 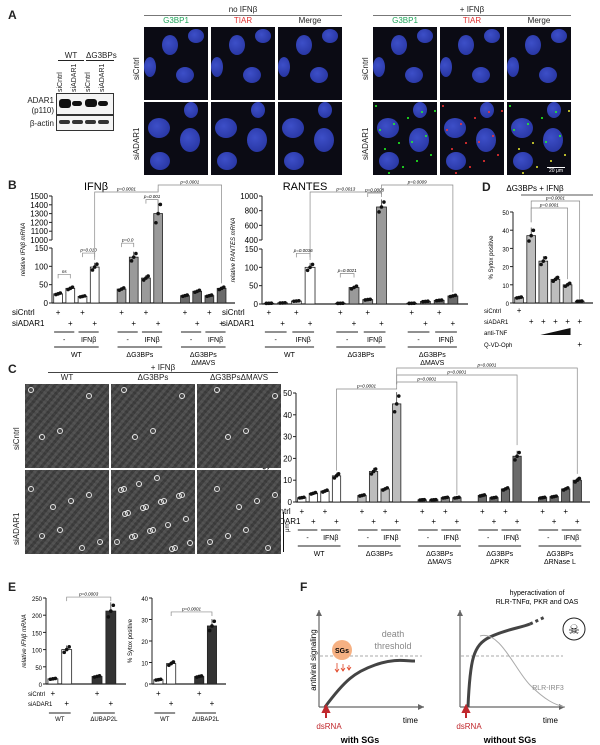 What do you see at coordinates (283, 532) in the screenshot?
I see `scale-bar` at bounding box center [283, 532].